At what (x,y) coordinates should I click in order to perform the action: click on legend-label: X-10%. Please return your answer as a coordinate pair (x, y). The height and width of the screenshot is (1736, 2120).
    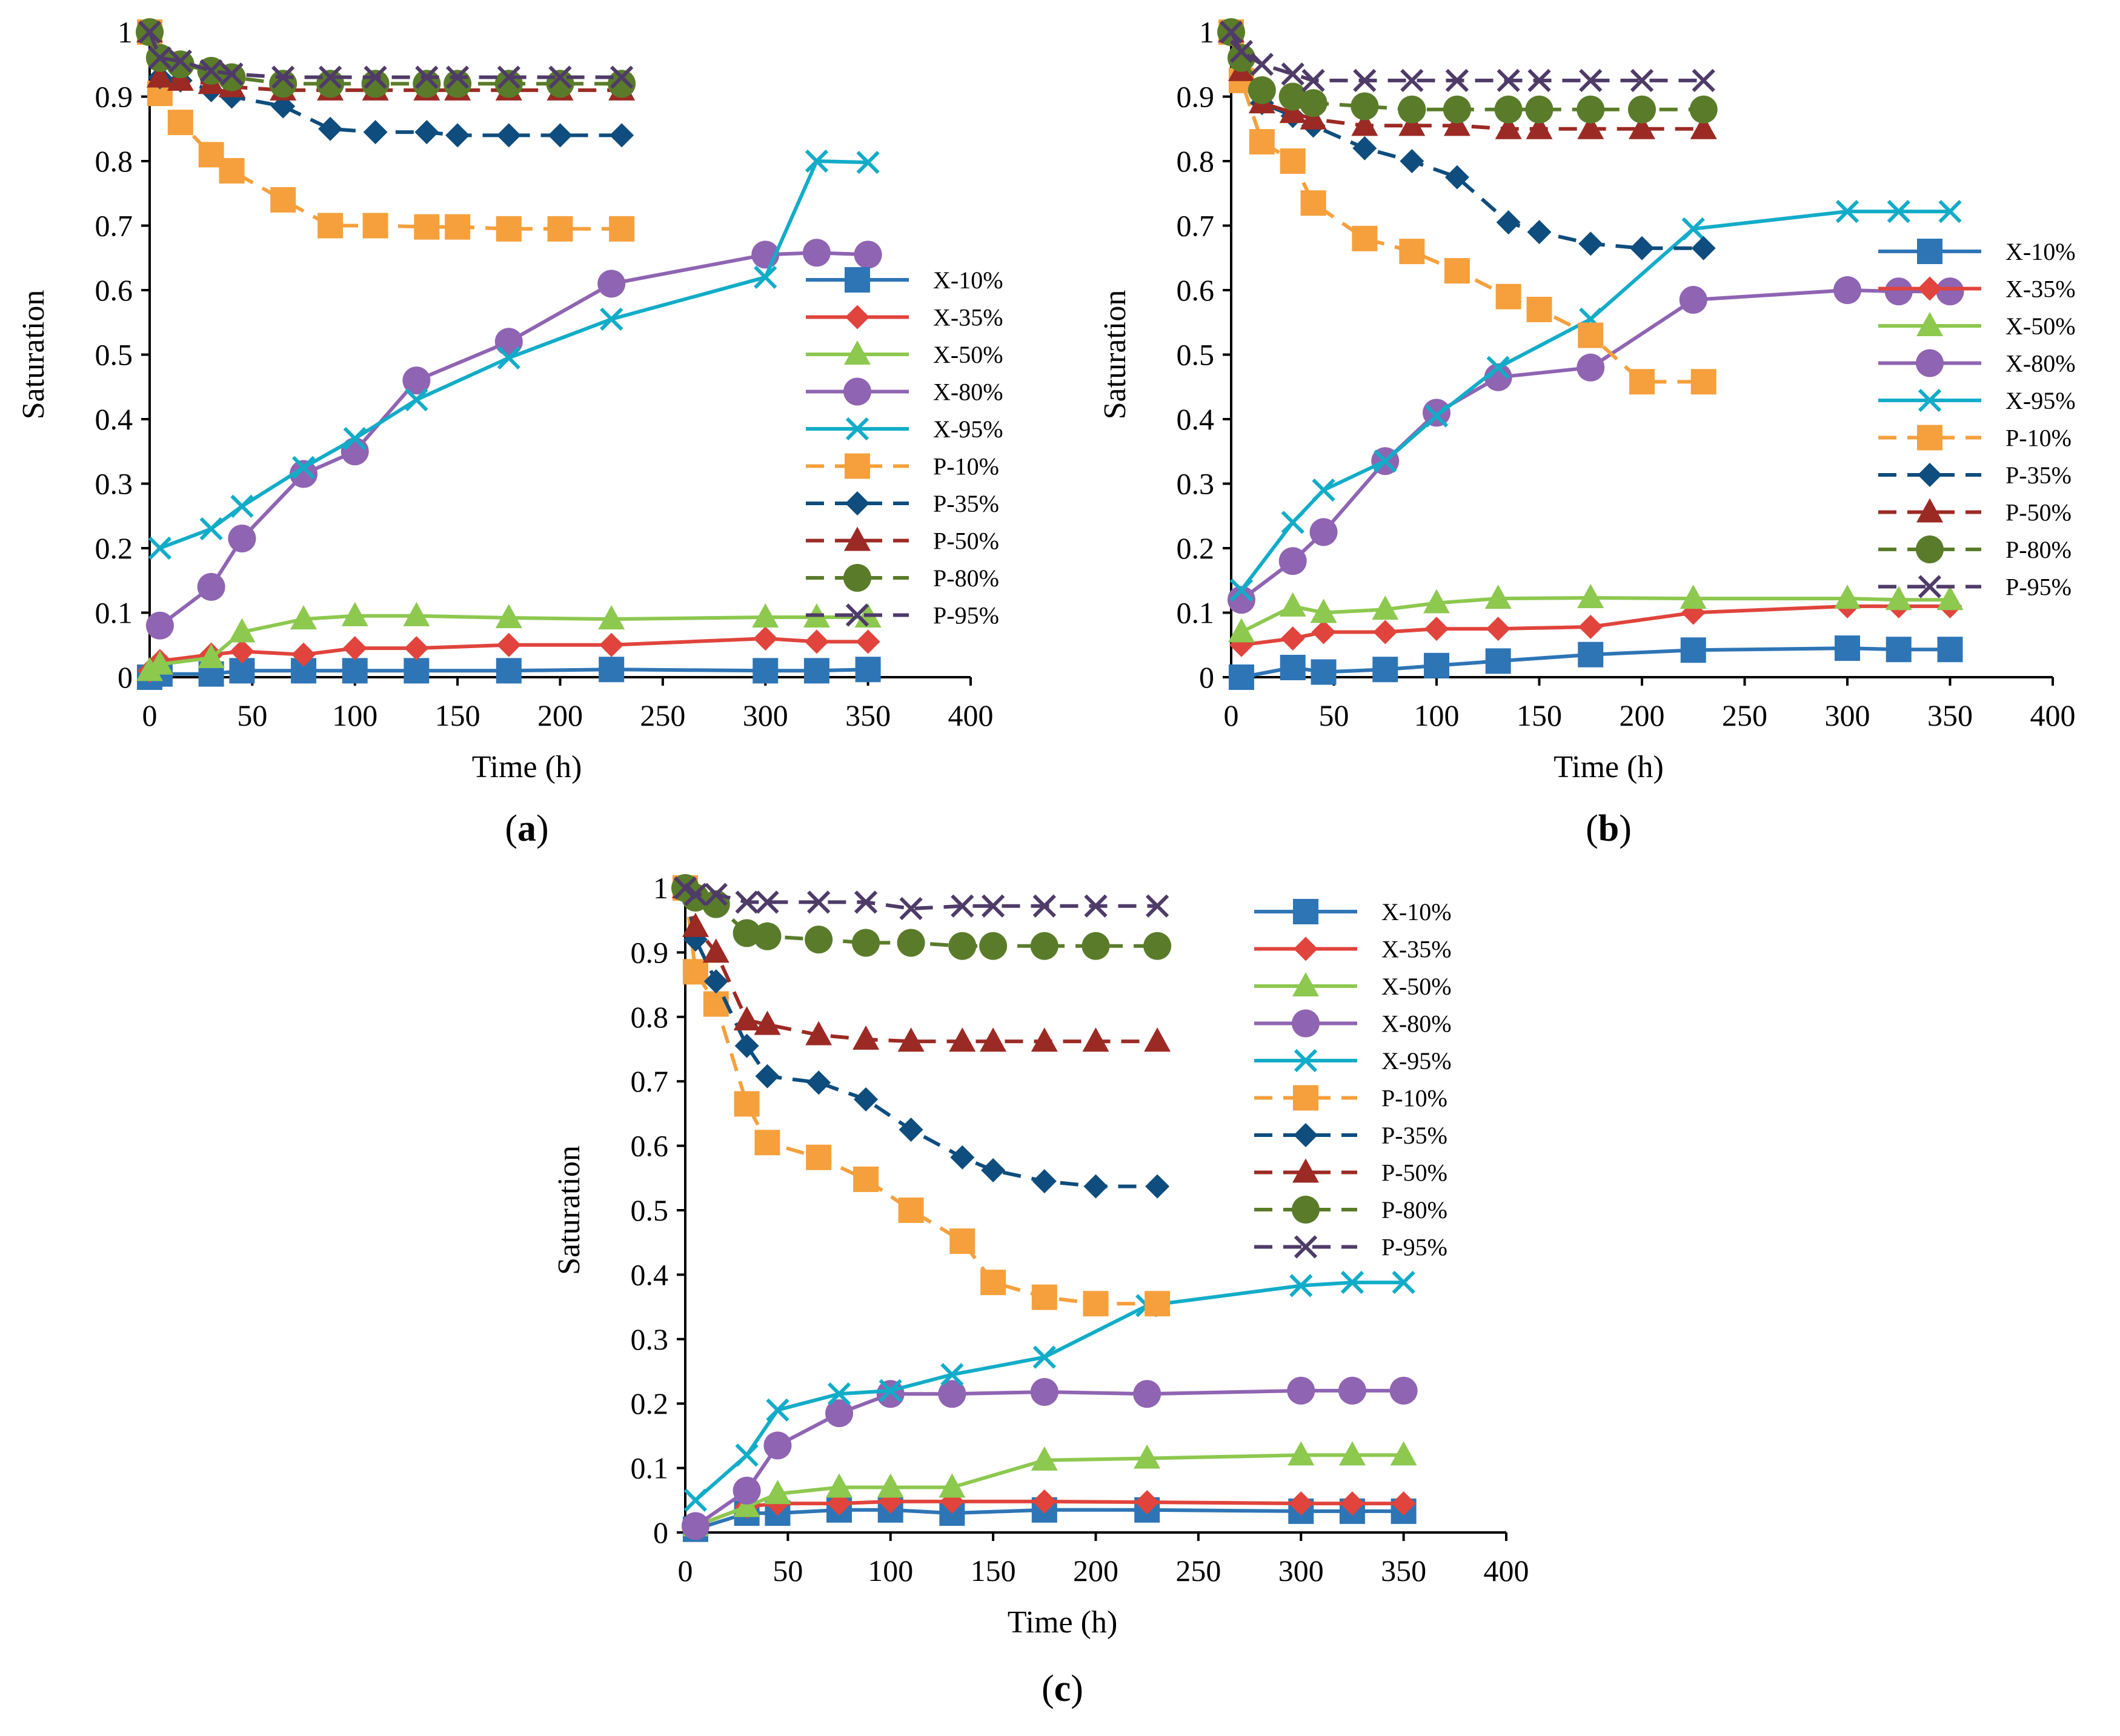
    Looking at the image, I should click on (1416, 912).